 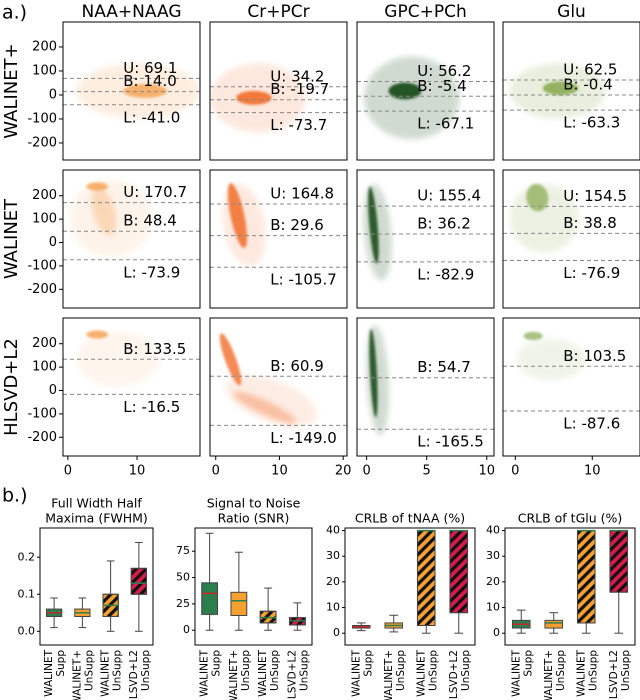 I want to click on chart-title: Maxima (FWHM), so click(x=96, y=518).